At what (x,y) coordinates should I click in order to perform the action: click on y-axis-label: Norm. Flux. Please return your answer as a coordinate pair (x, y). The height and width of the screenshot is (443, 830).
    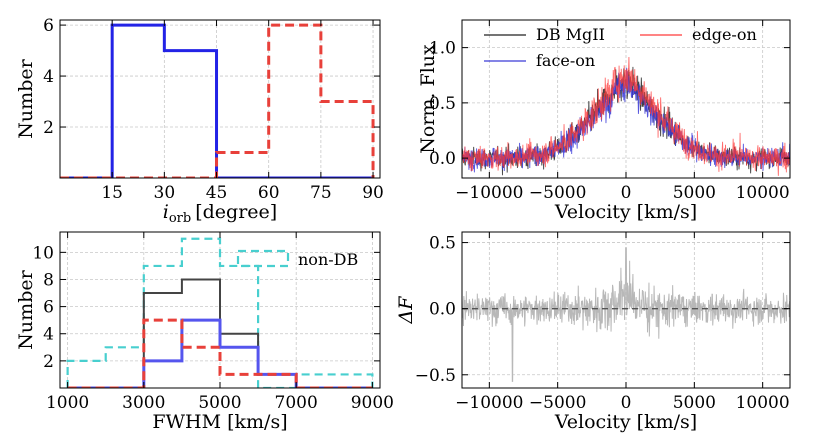
    Looking at the image, I should click on (428, 99).